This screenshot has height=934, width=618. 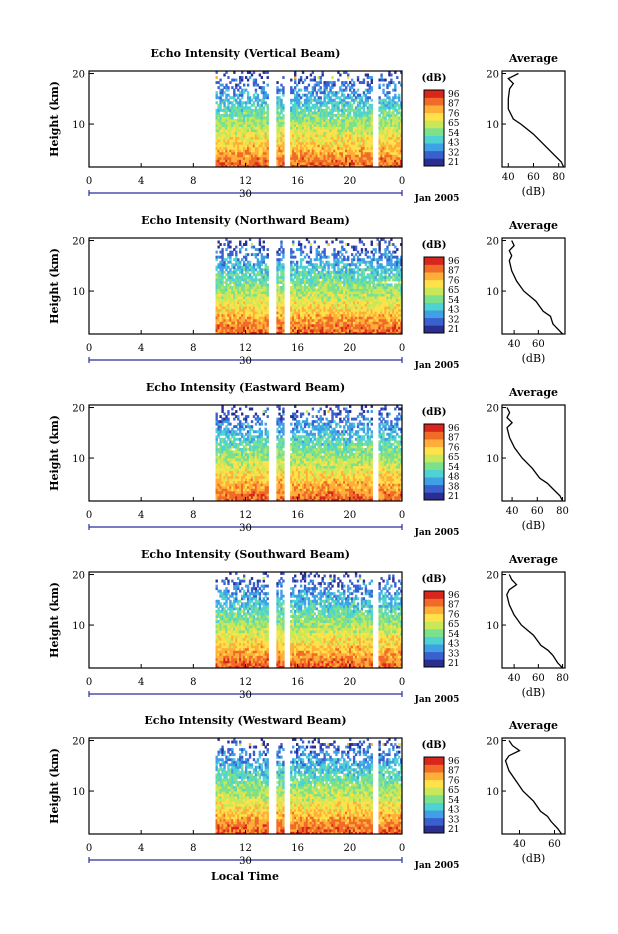 I want to click on colorbar-tick-label: 21, so click(x=453, y=163).